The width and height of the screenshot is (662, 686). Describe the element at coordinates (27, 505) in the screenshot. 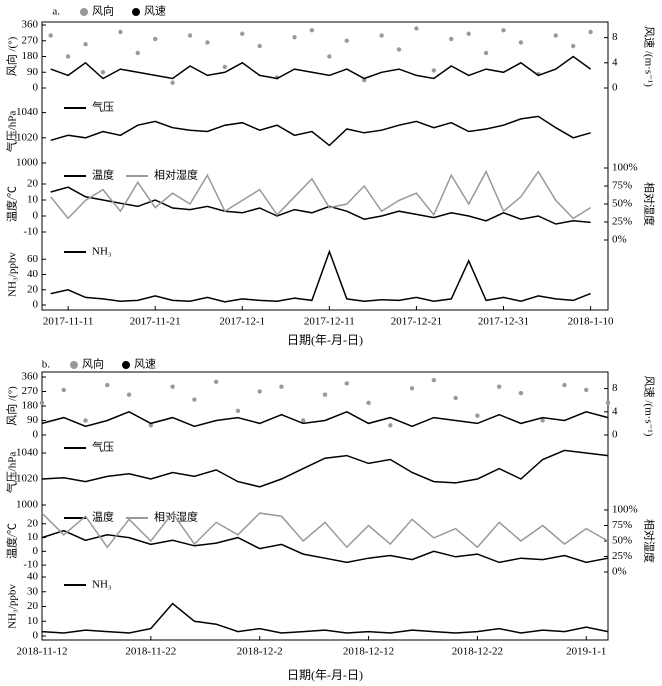

I see `y-tick-label: 1000` at that location.